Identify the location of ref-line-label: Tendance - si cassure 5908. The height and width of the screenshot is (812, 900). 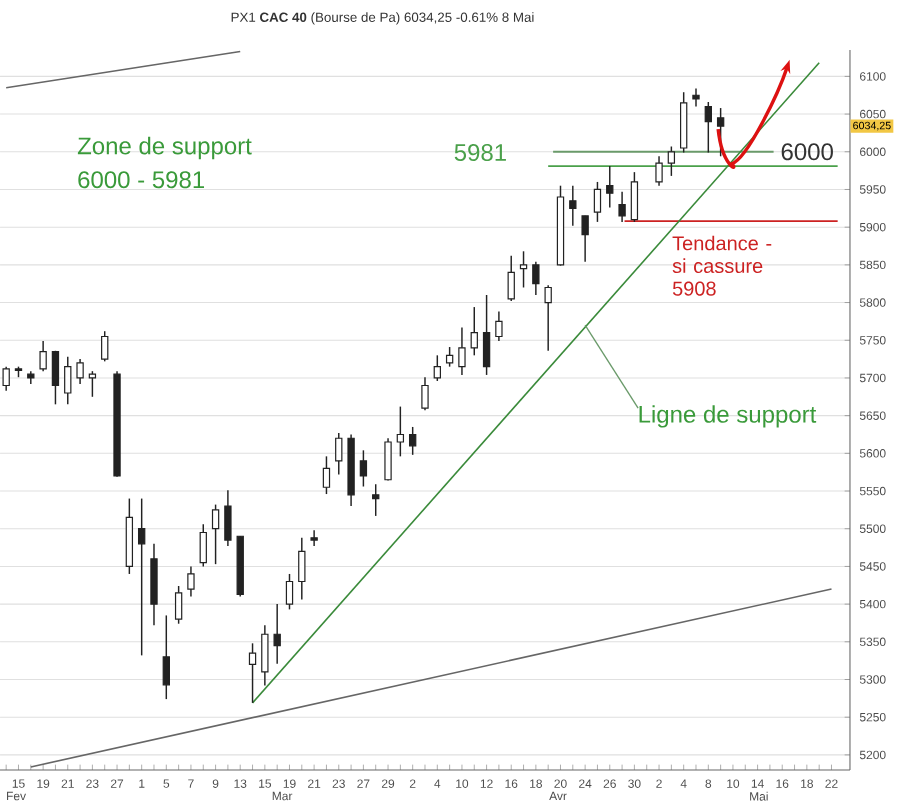
(722, 265).